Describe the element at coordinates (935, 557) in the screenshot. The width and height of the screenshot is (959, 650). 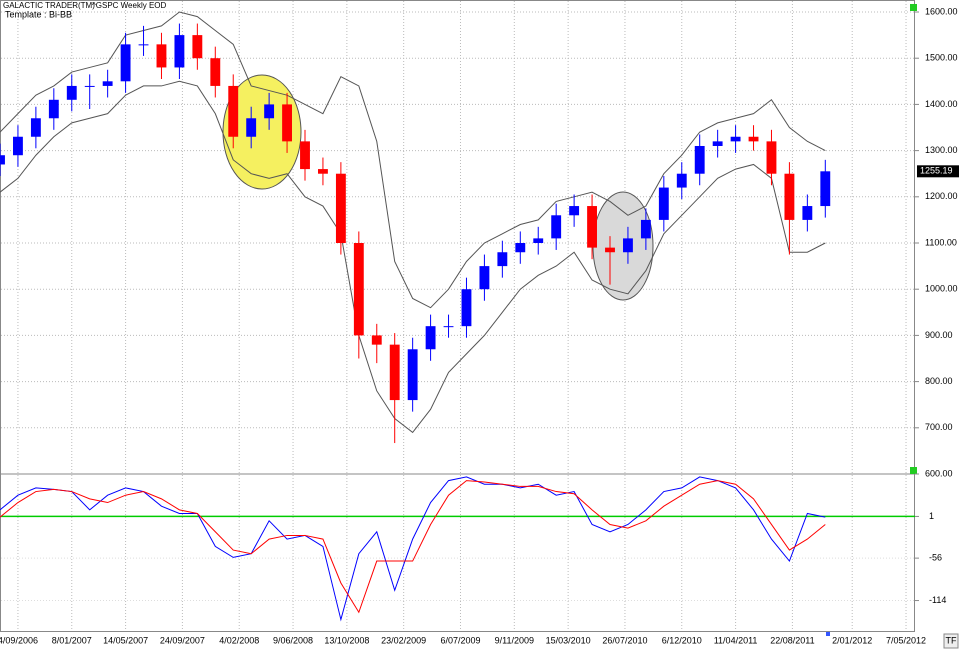
I see `y-tick-label: -56` at that location.